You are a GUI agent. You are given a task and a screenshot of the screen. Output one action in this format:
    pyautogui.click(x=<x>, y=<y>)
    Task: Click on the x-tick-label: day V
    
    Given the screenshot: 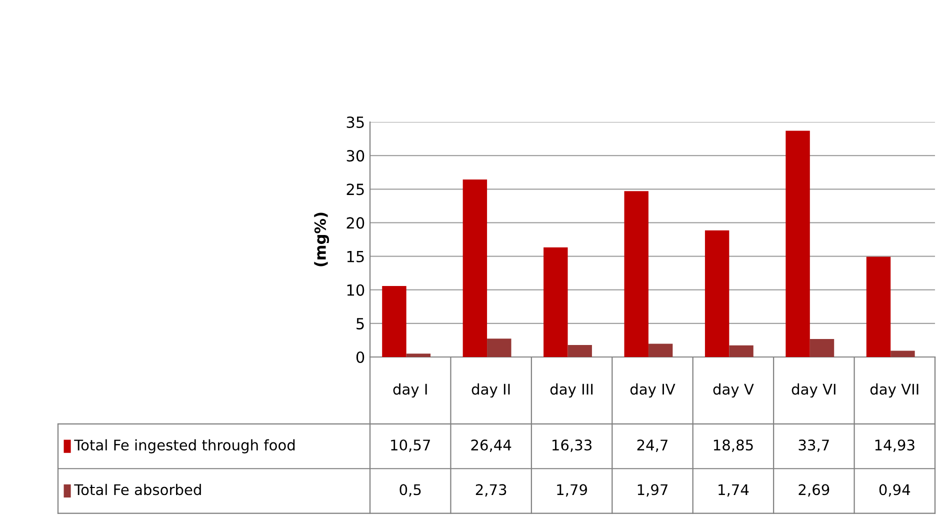 What is the action you would take?
    pyautogui.click(x=733, y=390)
    